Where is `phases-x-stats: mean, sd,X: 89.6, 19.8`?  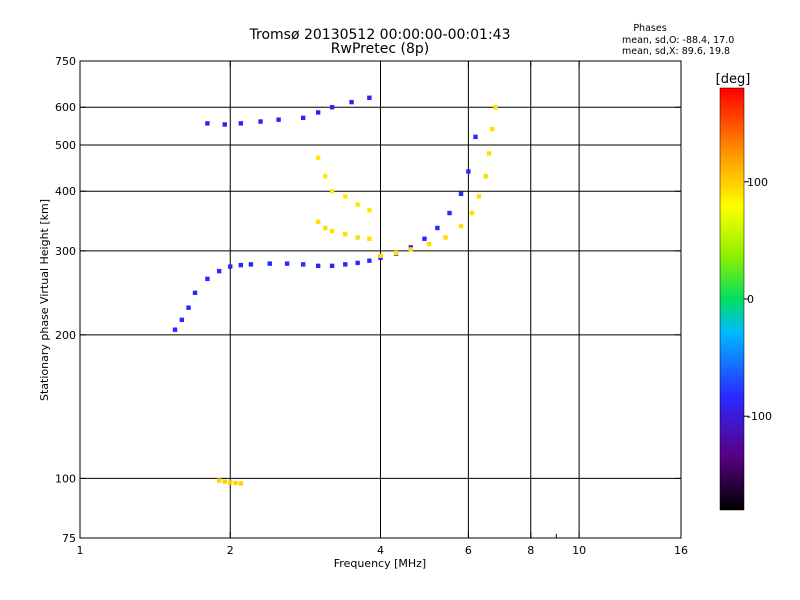
phases-x-stats: mean, sd,X: 89.6, 19.8 is located at coordinates (676, 51).